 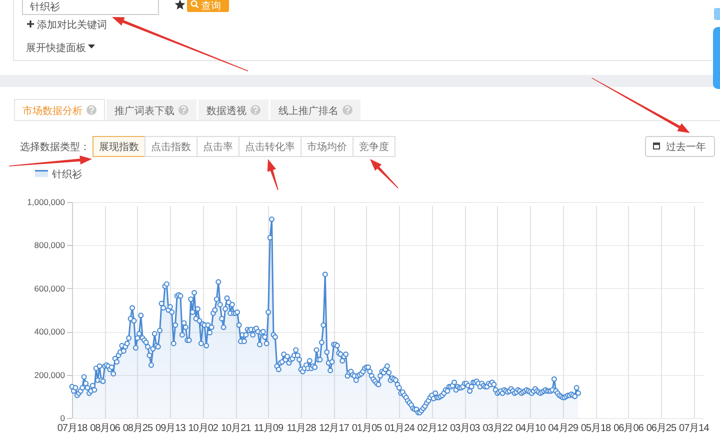 What do you see at coordinates (226, 111) in the screenshot?
I see `text: 数据透视` at bounding box center [226, 111].